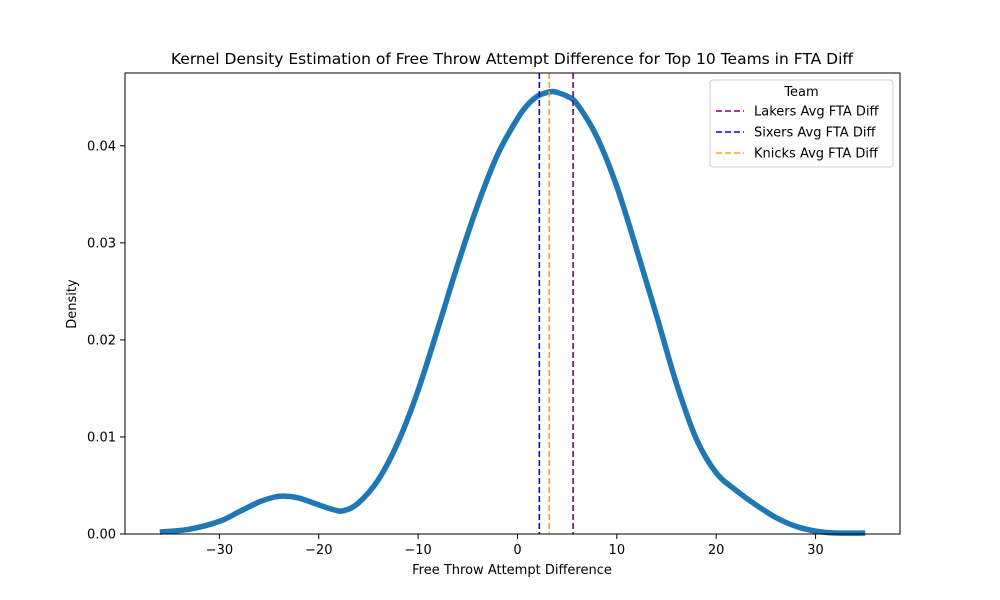  What do you see at coordinates (817, 112) in the screenshot?
I see `legend-entry-0: Lakers Avg FTA Diff` at bounding box center [817, 112].